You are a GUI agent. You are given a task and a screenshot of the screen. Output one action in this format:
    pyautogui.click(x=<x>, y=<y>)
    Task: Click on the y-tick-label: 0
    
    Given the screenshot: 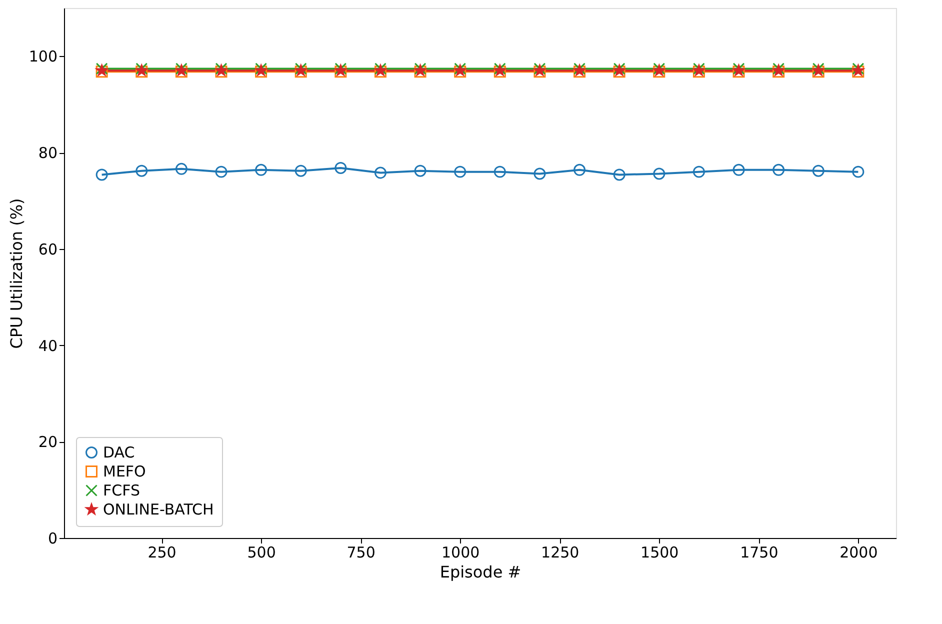 What is the action you would take?
    pyautogui.click(x=53, y=539)
    